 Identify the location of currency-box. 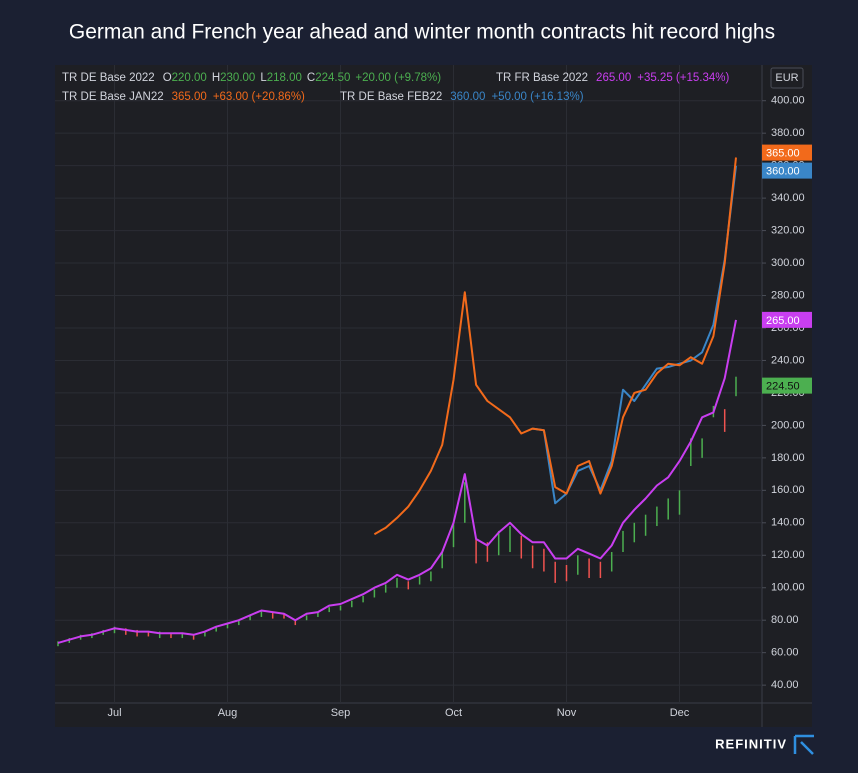
(787, 78).